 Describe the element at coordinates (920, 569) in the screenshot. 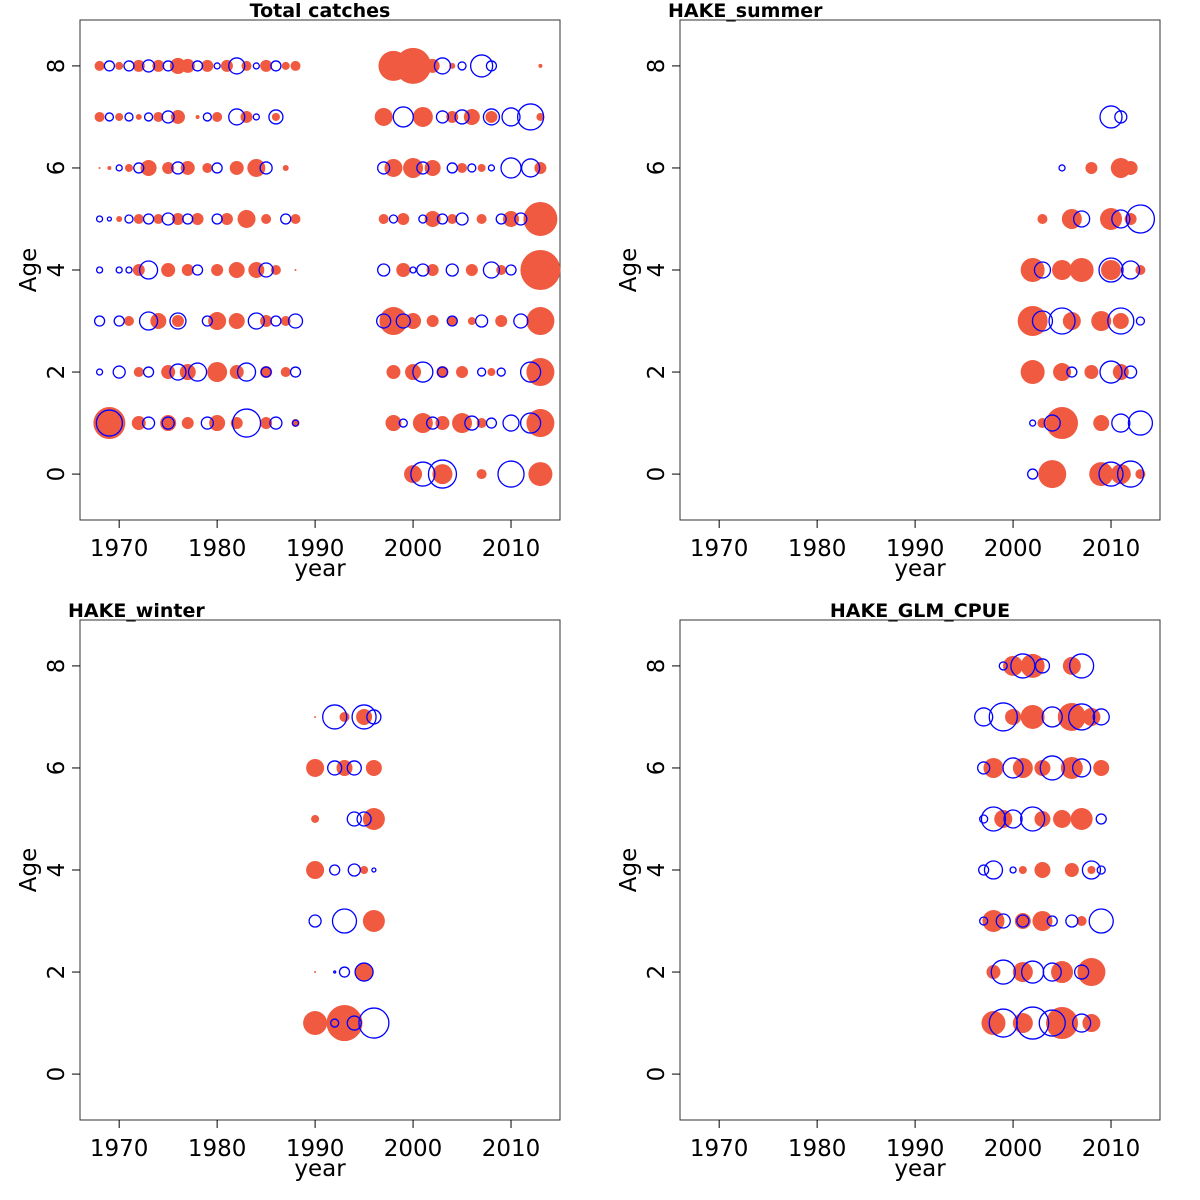

I see `x-axis-label: year` at that location.